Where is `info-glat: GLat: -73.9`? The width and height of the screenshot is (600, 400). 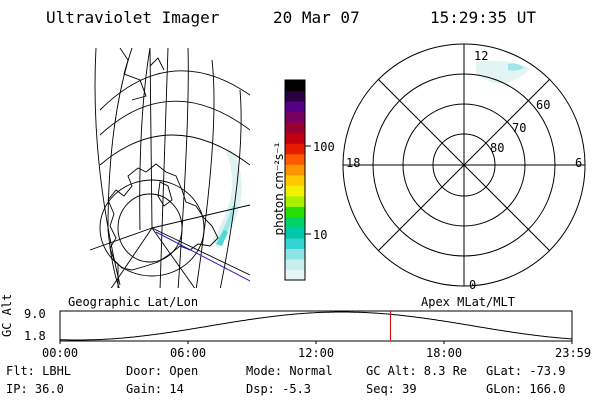 info-glat: GLat: -73.9 is located at coordinates (526, 371).